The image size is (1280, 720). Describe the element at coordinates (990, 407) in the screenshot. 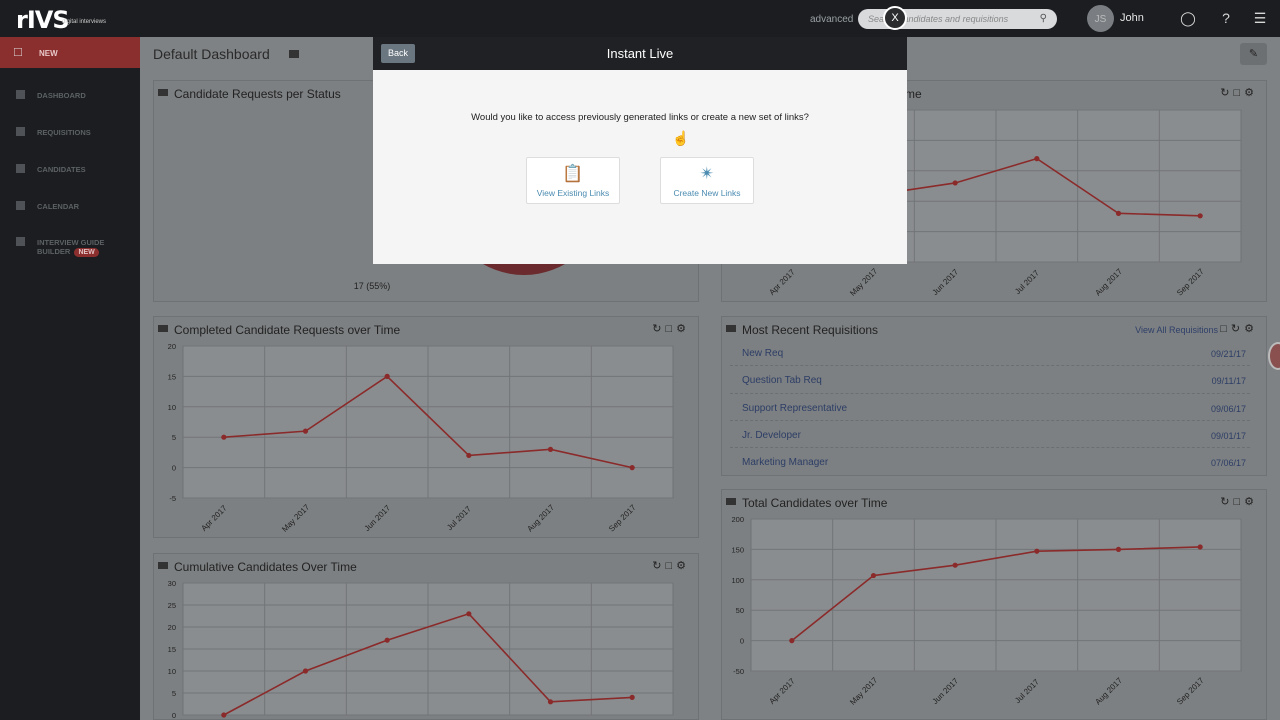

I see `list-item: Support Representative 09/06/17` at that location.